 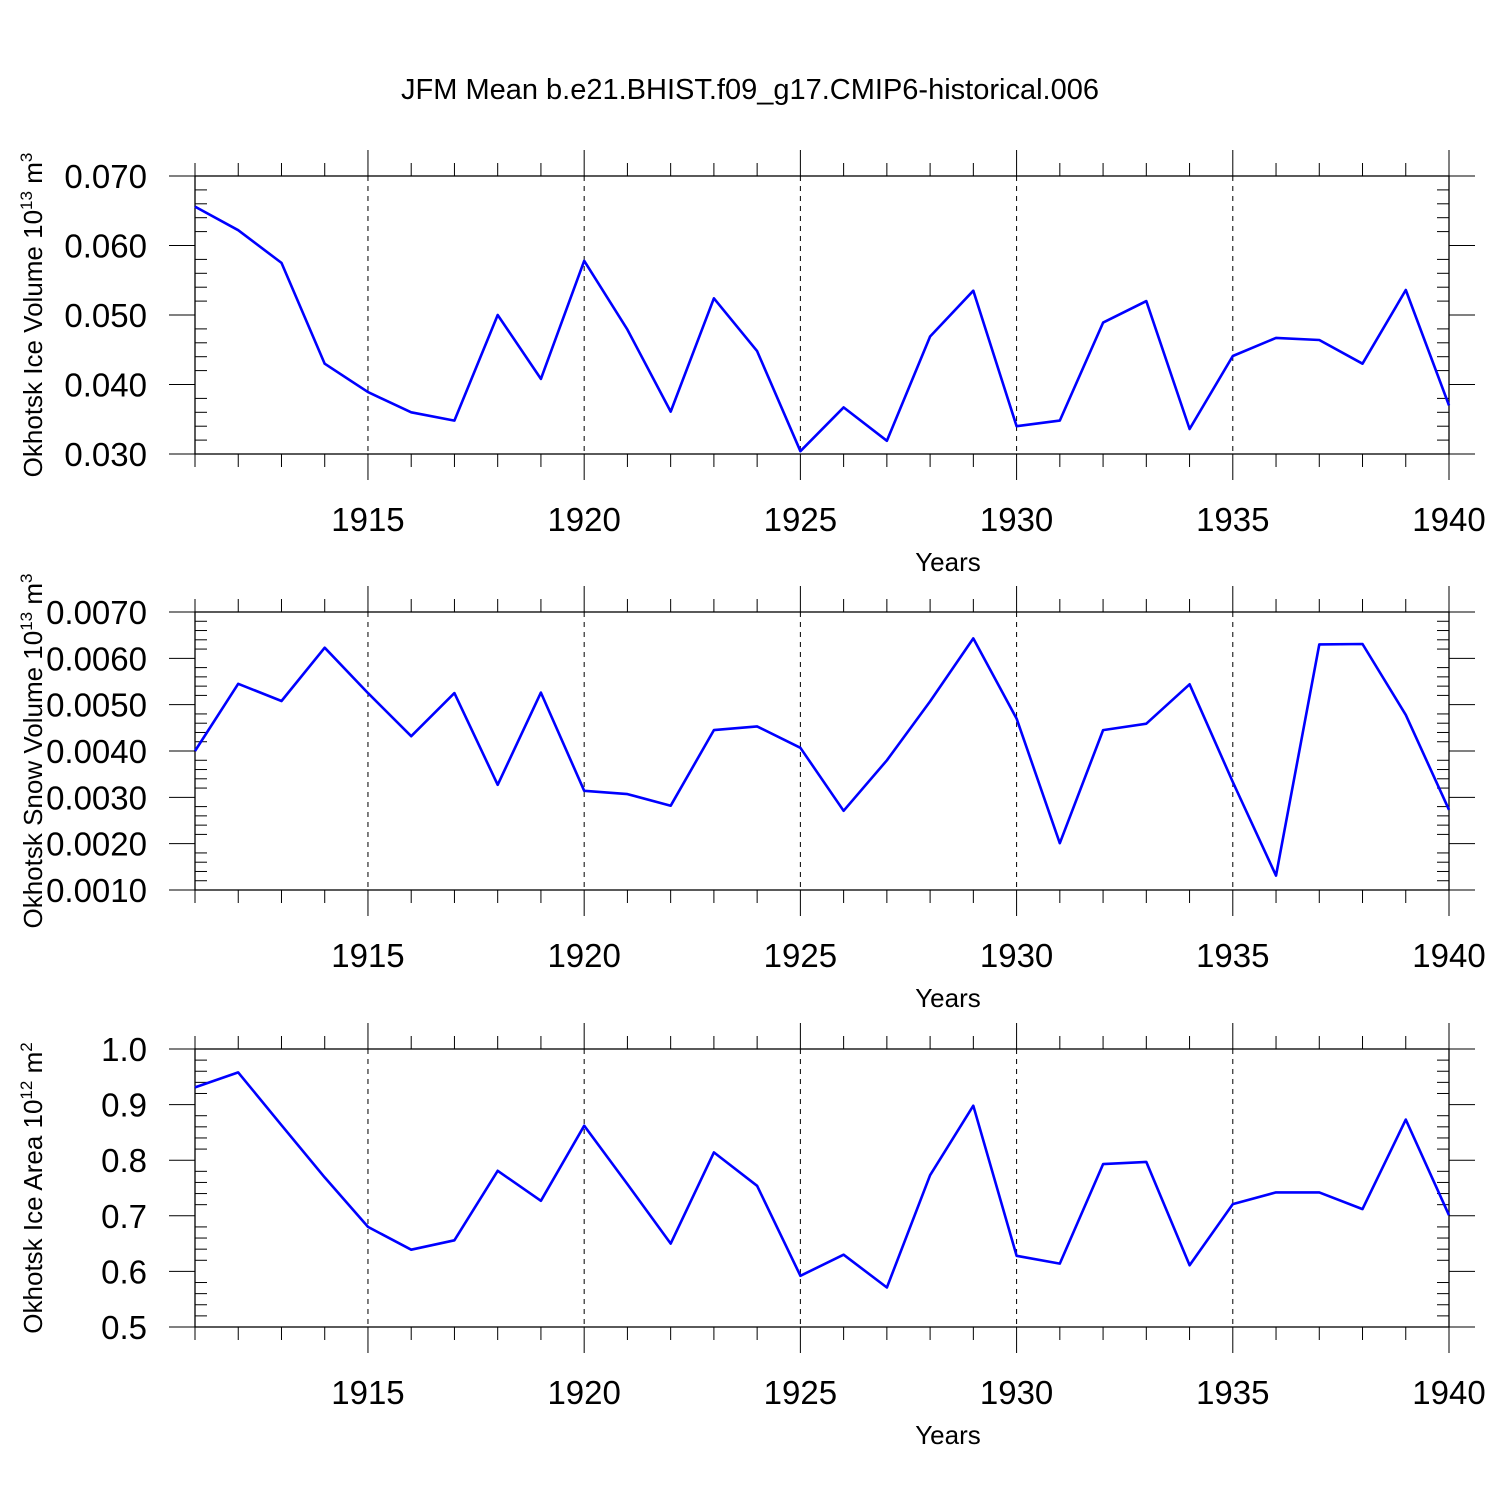 What do you see at coordinates (32, 1187) in the screenshot?
I see `y-axis-label: Okhotsk Ice Area 1012 m2` at bounding box center [32, 1187].